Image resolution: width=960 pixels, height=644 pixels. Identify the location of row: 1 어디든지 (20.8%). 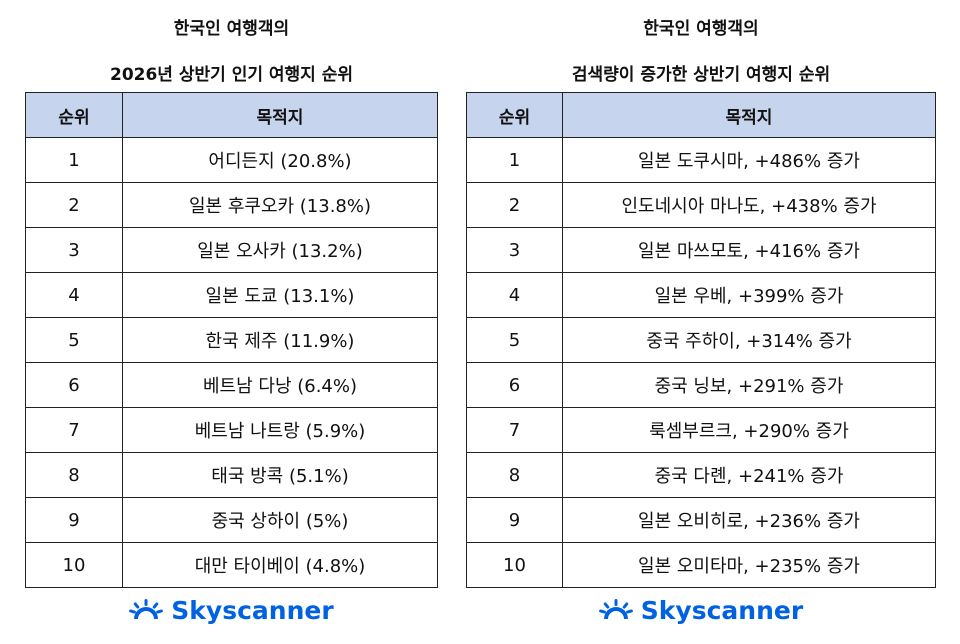
(231, 160).